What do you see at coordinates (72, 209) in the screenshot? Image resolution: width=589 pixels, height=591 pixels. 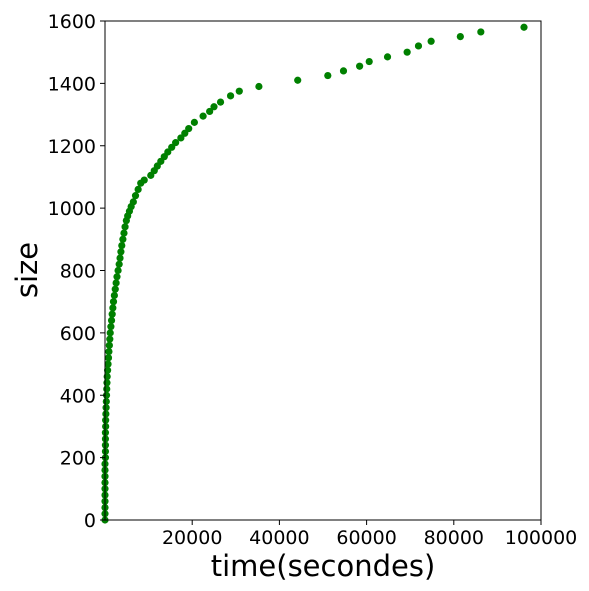 I see `y-tick-label: 1000` at bounding box center [72, 209].